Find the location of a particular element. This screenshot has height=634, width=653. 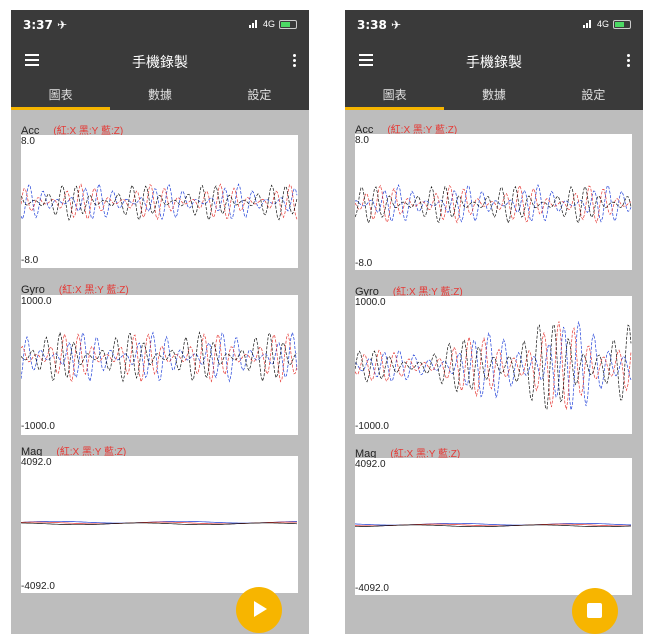

status-bar: 3:37 ✈ 4G is located at coordinates (160, 27).